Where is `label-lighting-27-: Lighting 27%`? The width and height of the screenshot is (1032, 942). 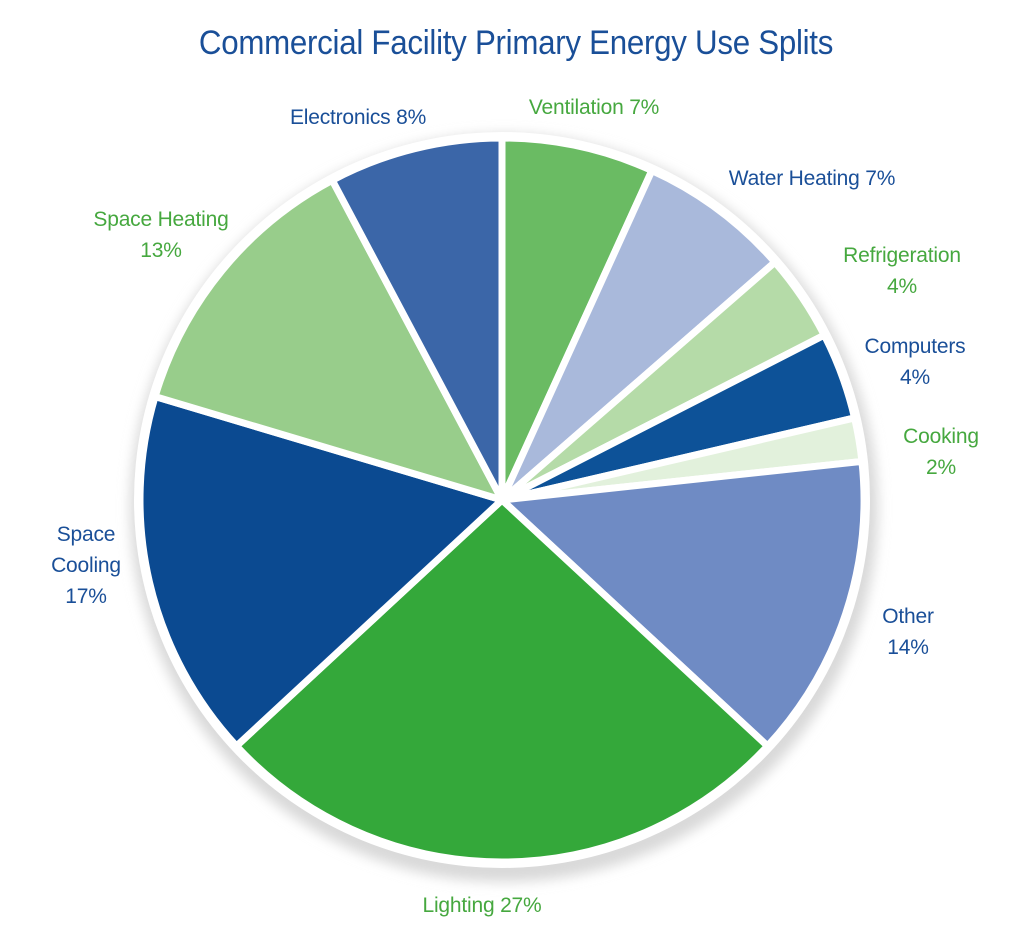 label-lighting-27-: Lighting 27% is located at coordinates (481, 905).